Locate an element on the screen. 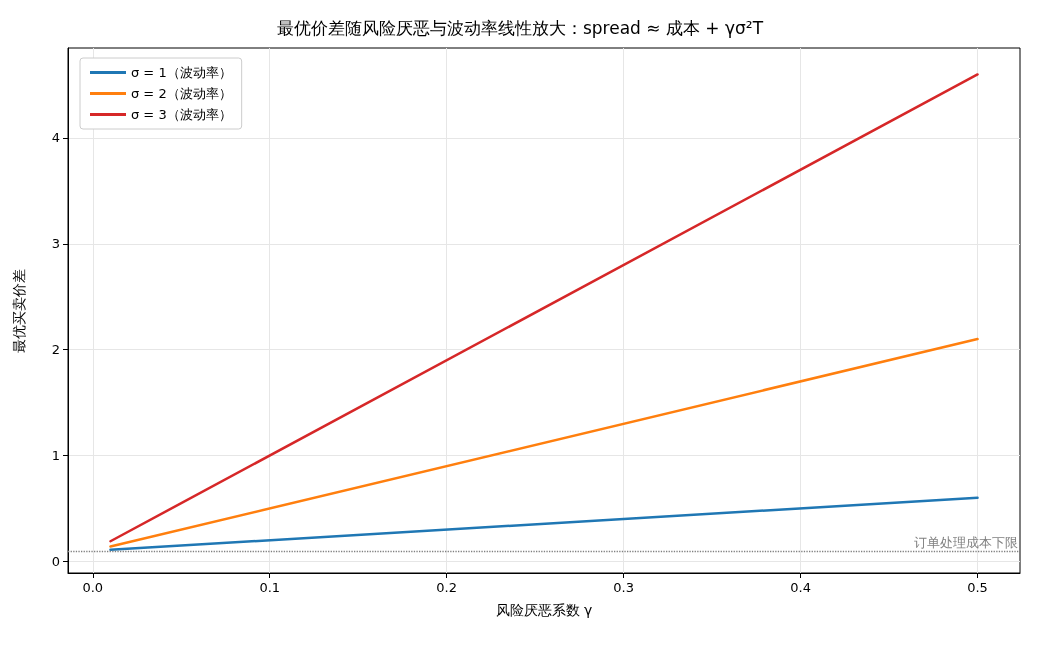 The width and height of the screenshot is (1040, 650). x-tick-label: 0.4 is located at coordinates (800, 587).